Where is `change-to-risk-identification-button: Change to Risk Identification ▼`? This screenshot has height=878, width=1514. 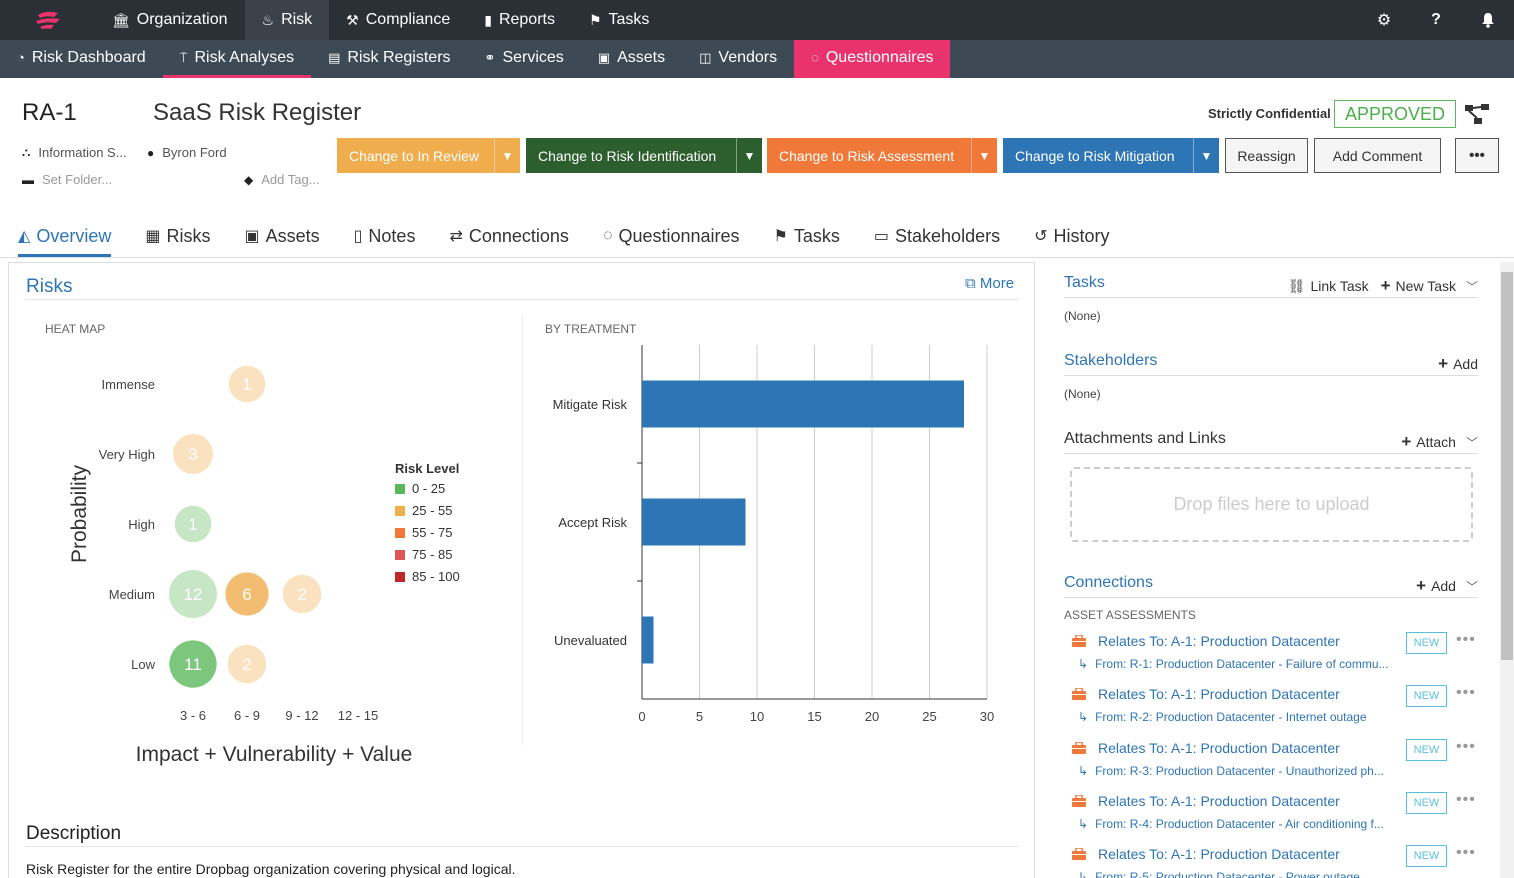
change-to-risk-identification-button: Change to Risk Identification ▼ is located at coordinates (644, 155).